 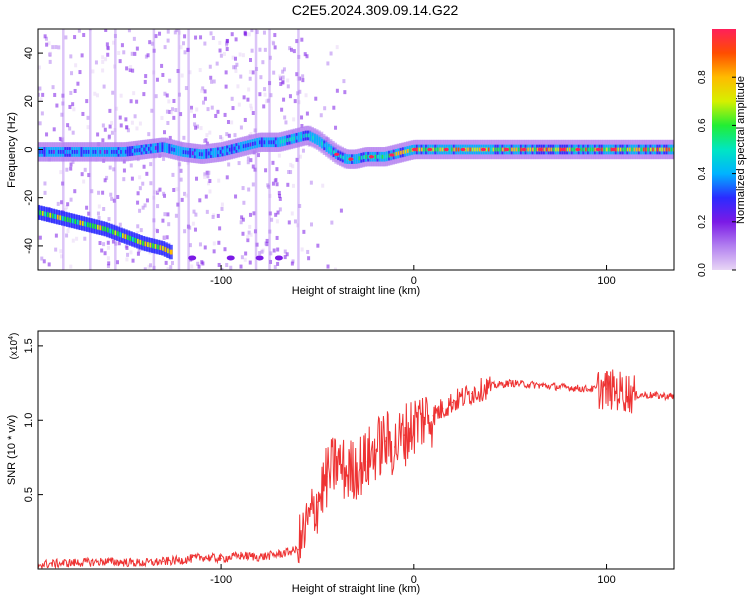 I want to click on snr-y-multiplier: (x104), so click(x=14, y=346).